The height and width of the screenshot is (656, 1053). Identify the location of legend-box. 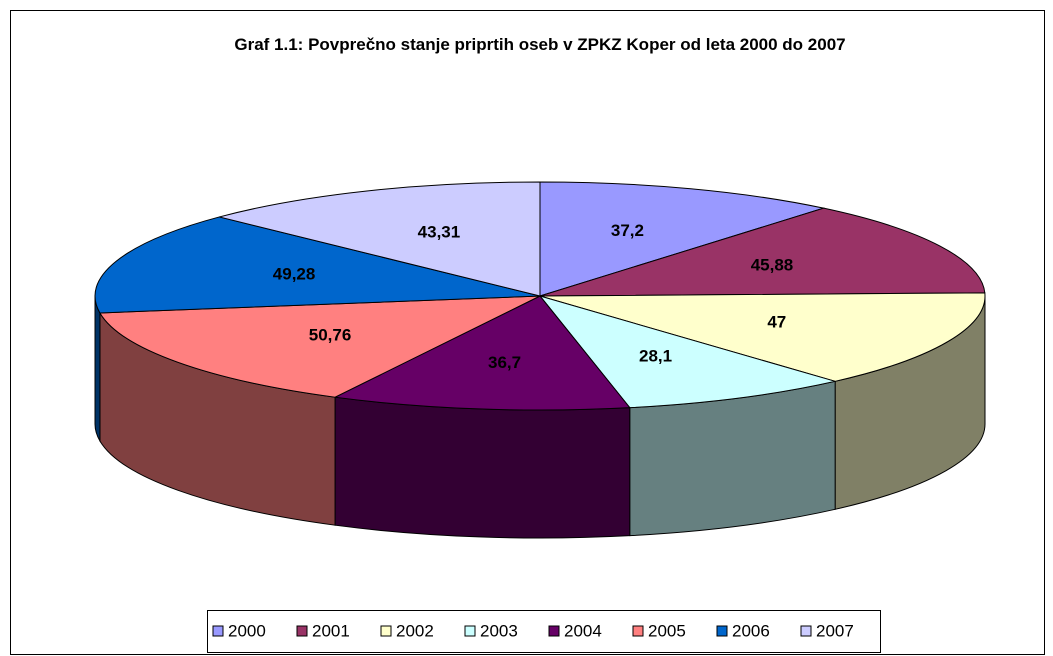
(544, 631).